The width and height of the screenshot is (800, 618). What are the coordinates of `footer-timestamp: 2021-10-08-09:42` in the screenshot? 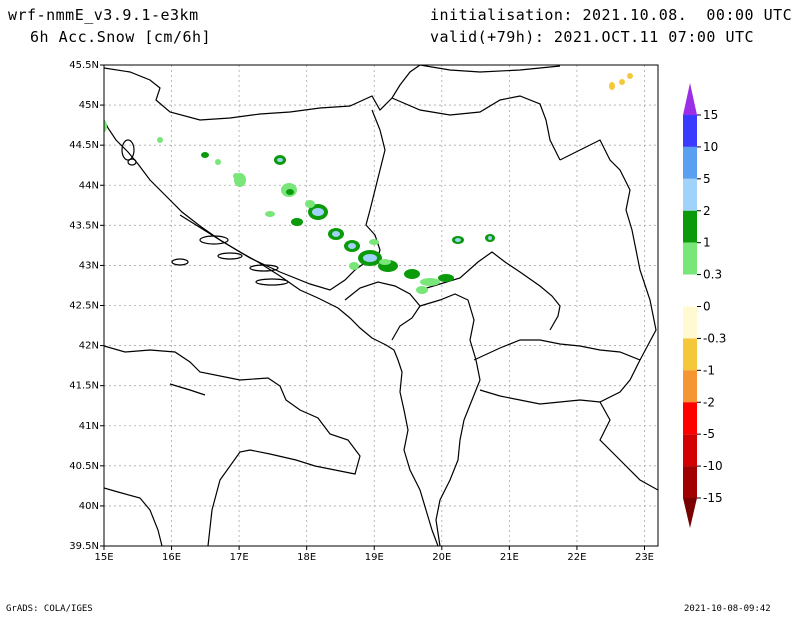 It's located at (727, 609).